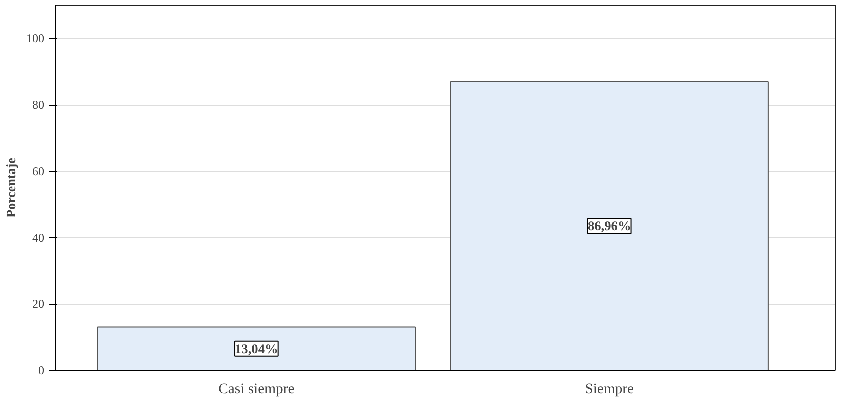  I want to click on y-tick-label: 80, so click(38, 105).